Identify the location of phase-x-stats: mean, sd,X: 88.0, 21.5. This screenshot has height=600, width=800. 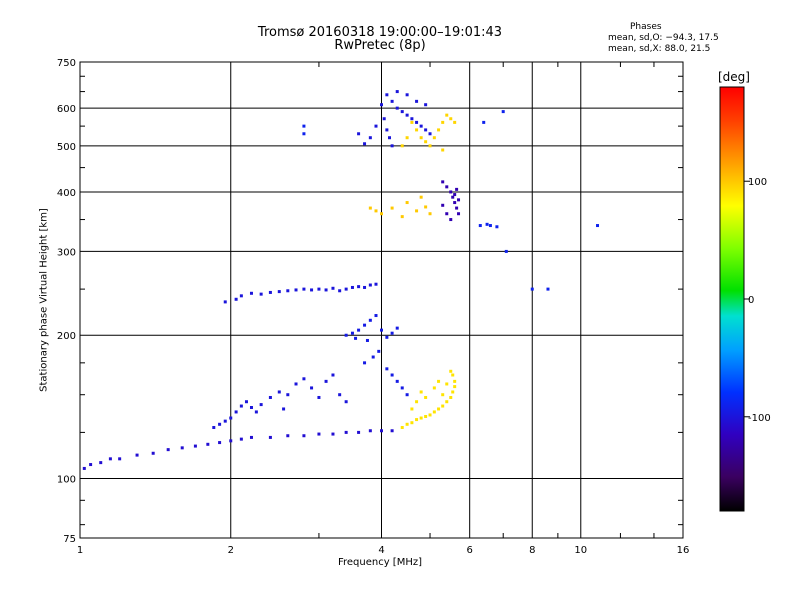
(659, 49).